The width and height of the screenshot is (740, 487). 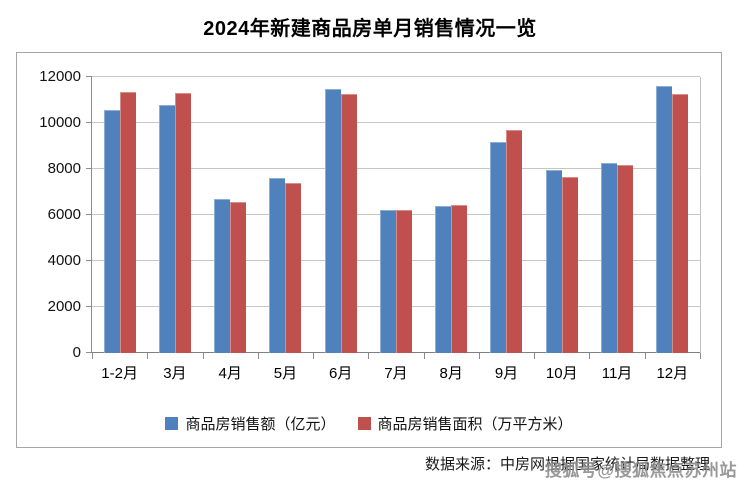 I want to click on bar-group: 8月, so click(x=451, y=229).